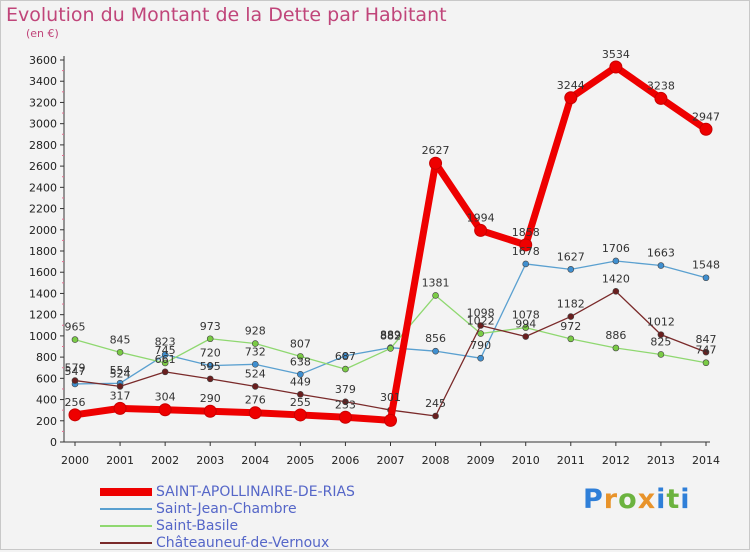 The height and width of the screenshot is (552, 750). What do you see at coordinates (571, 460) in the screenshot?
I see `x-tick-label: 2011` at bounding box center [571, 460].